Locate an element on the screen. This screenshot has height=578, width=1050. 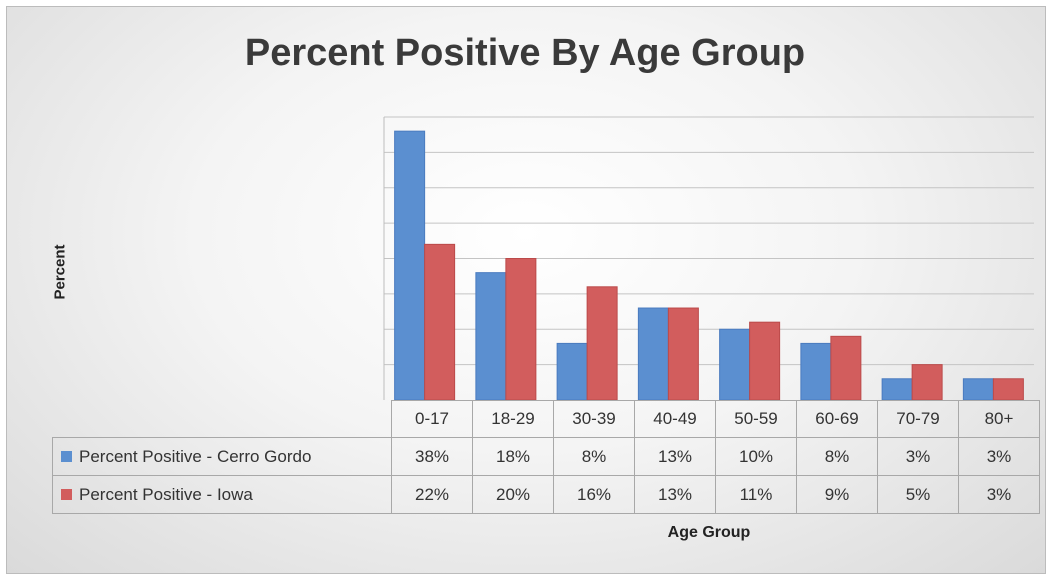
category-label: 80+ is located at coordinates (999, 419).